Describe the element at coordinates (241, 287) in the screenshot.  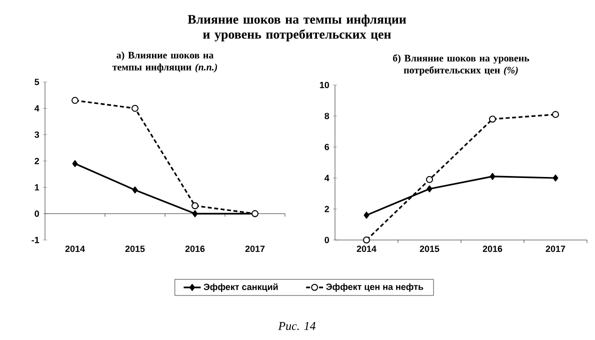
I see `legend-label: Эффект санкций` at that location.